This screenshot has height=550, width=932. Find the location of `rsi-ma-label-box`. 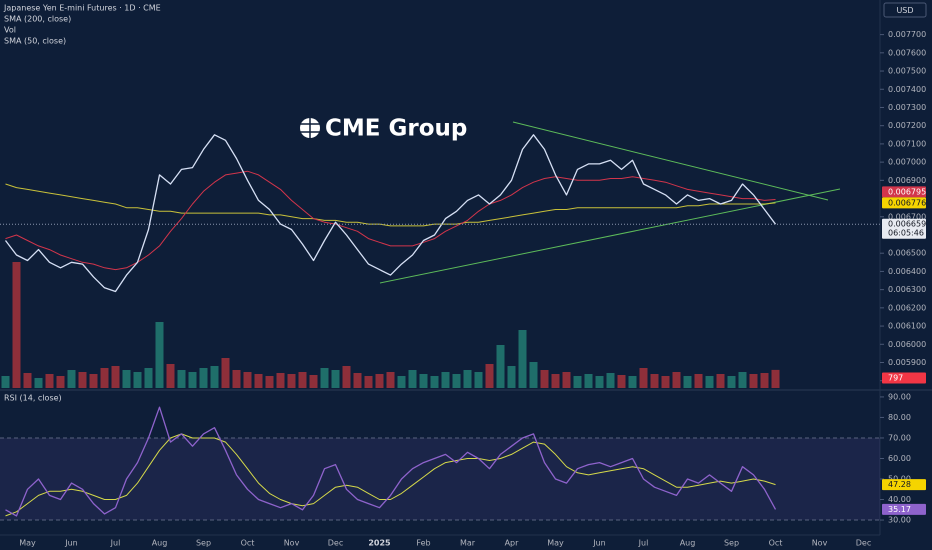

rsi-ma-label-box is located at coordinates (904, 485).